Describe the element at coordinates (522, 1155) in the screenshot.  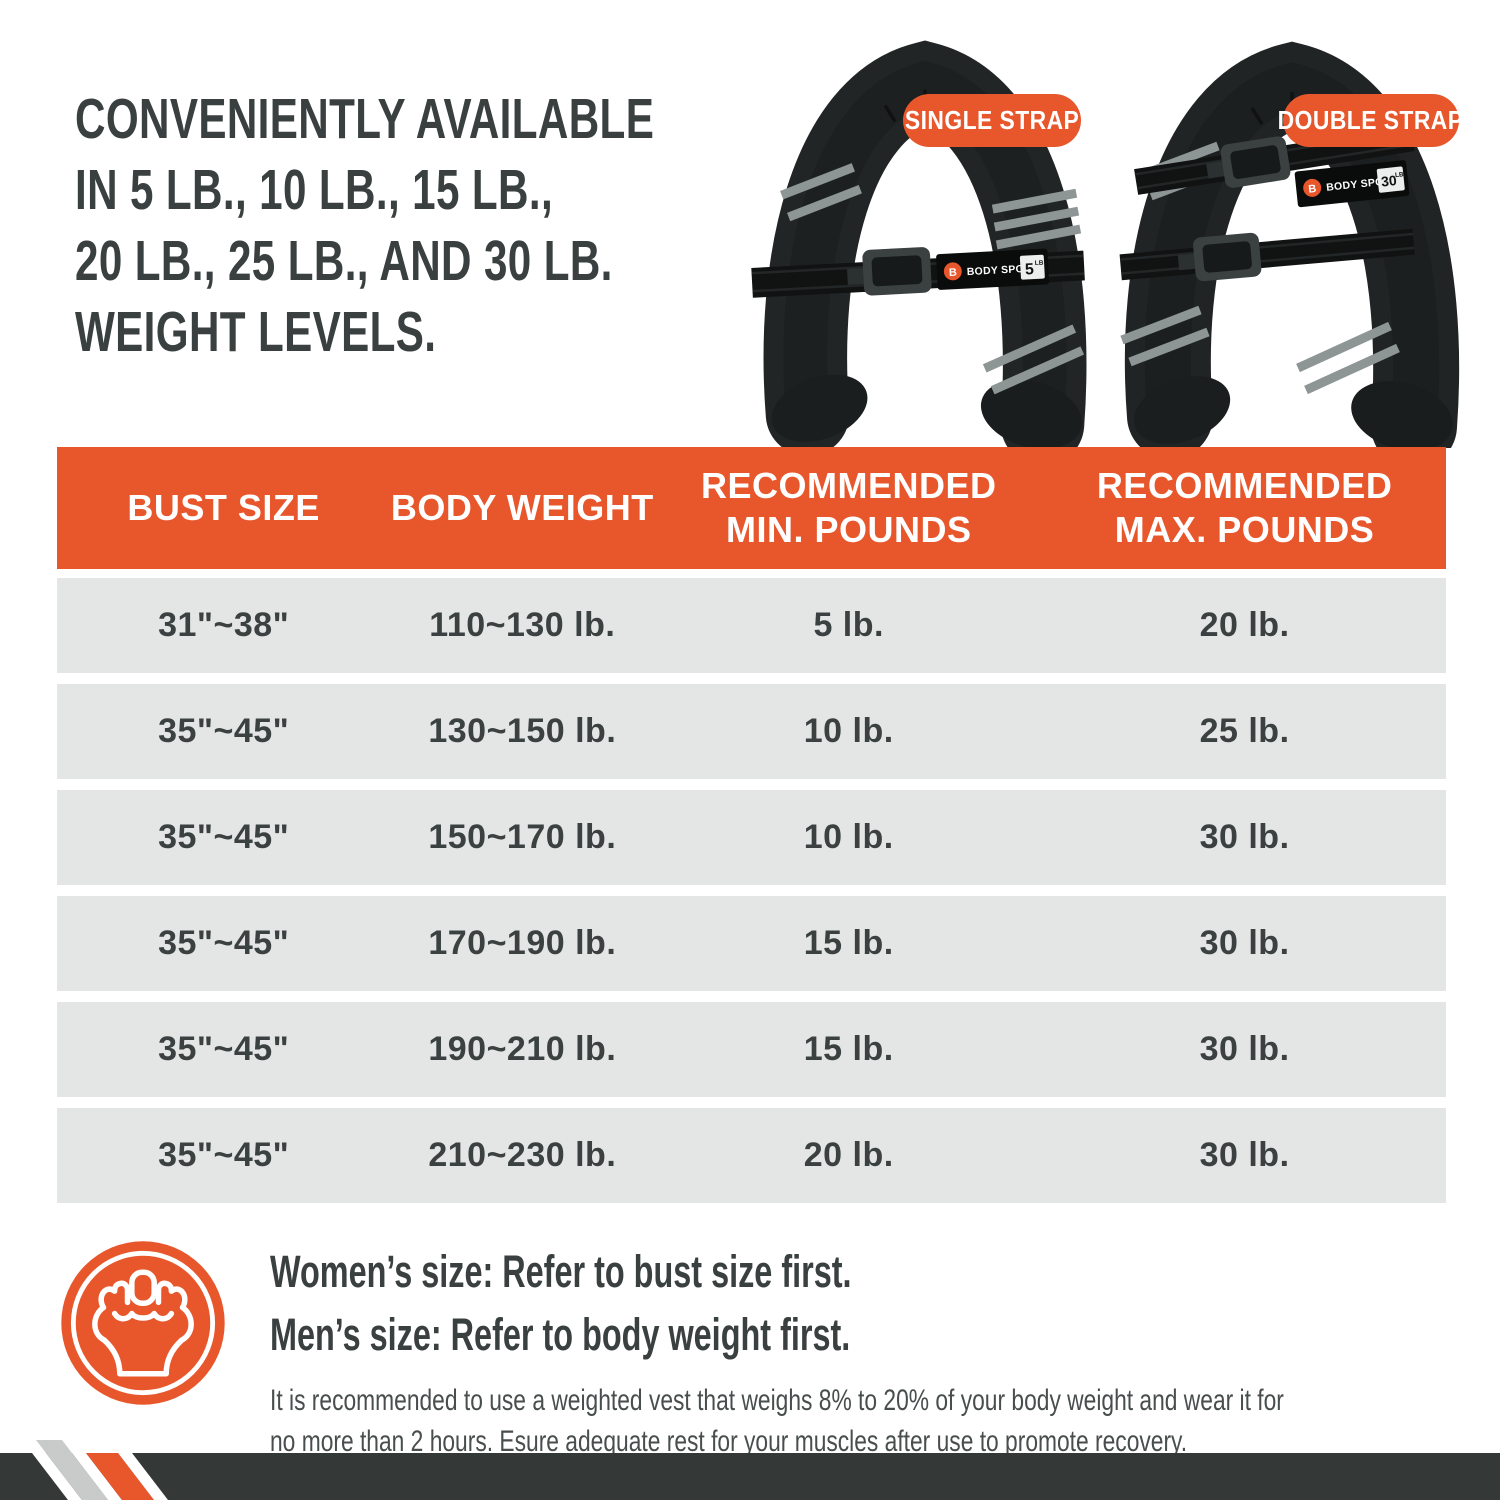
I see `cell-weight: 210~230 lb.` at that location.